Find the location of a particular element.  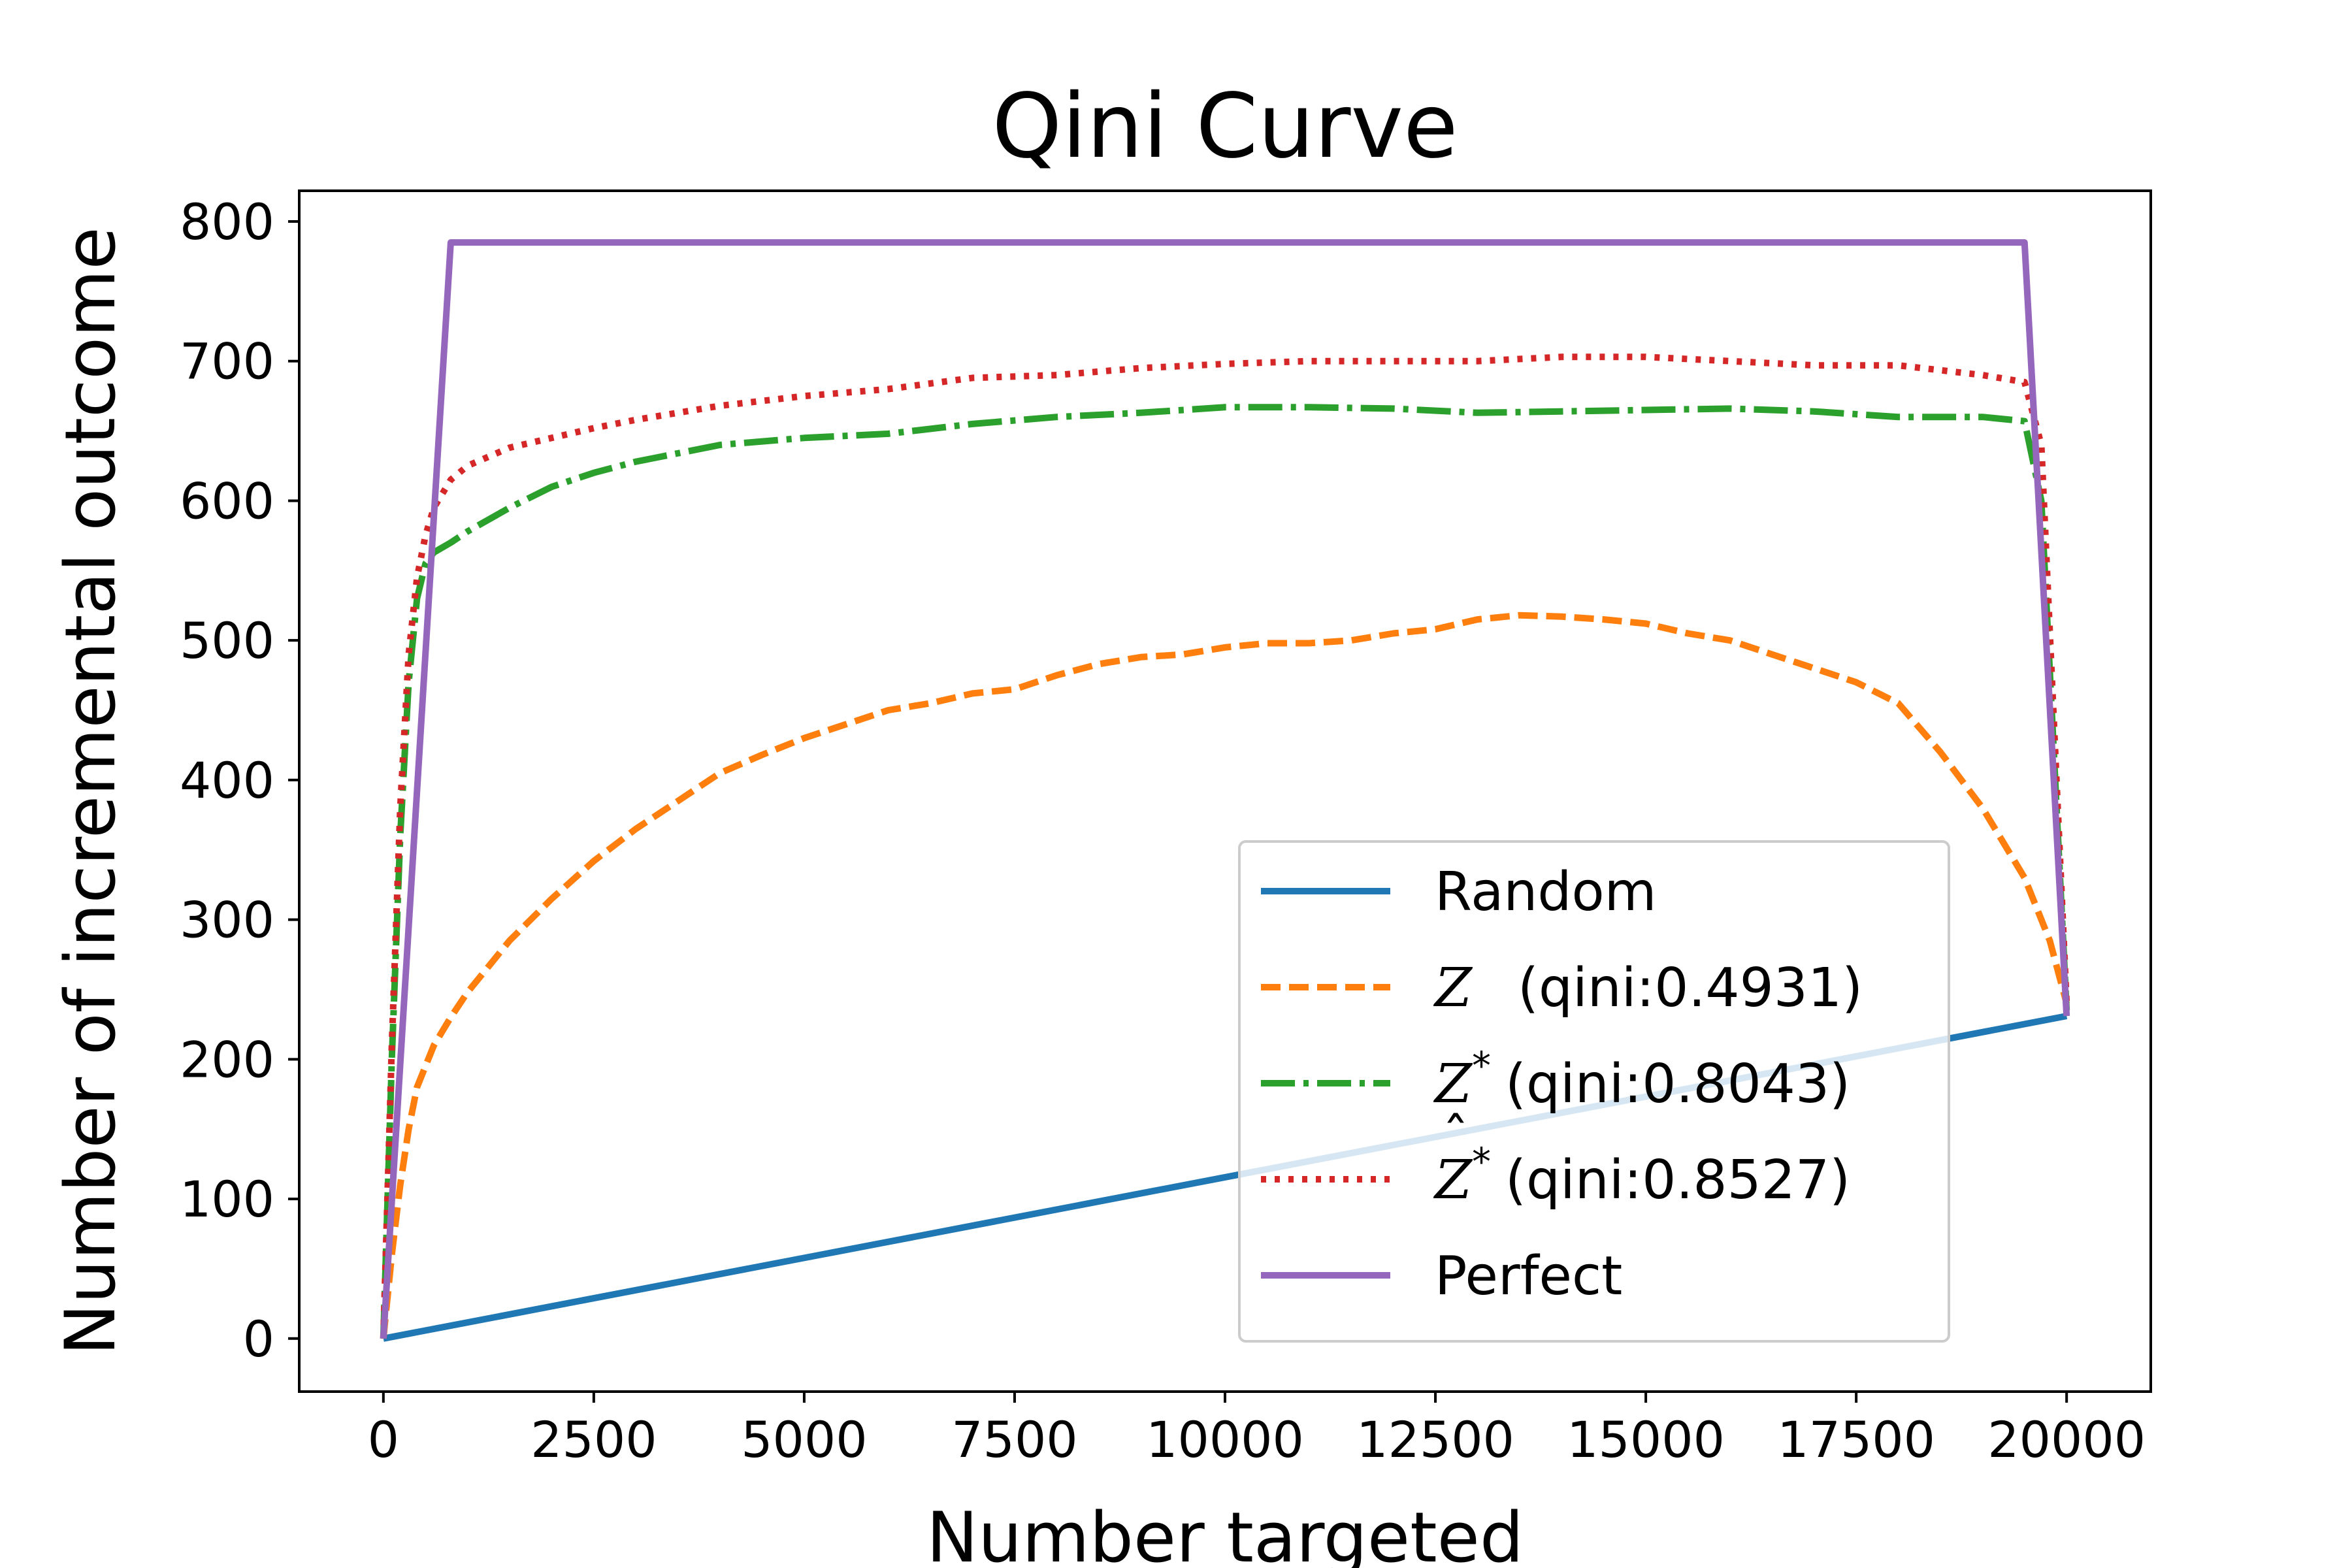

legend-label: Z* (qini:0.8527) is located at coordinates (1641, 1175).